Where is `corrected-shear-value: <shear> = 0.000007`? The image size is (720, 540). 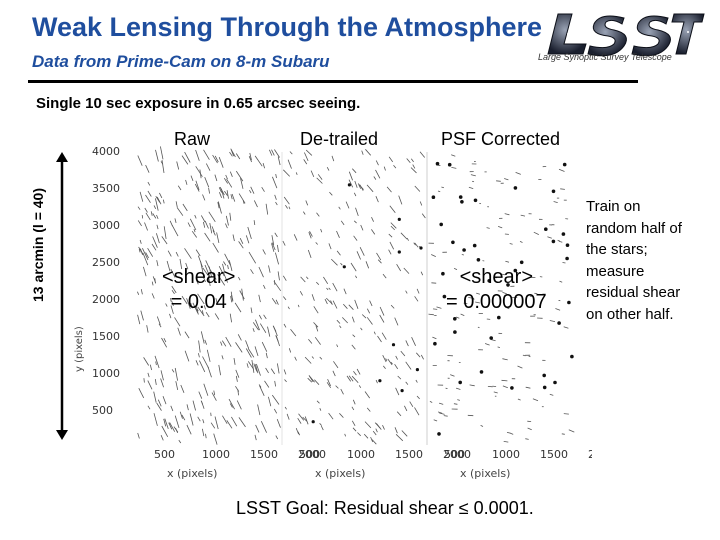
corrected-shear-value: <shear> = 0.000007 is located at coordinates (496, 290).